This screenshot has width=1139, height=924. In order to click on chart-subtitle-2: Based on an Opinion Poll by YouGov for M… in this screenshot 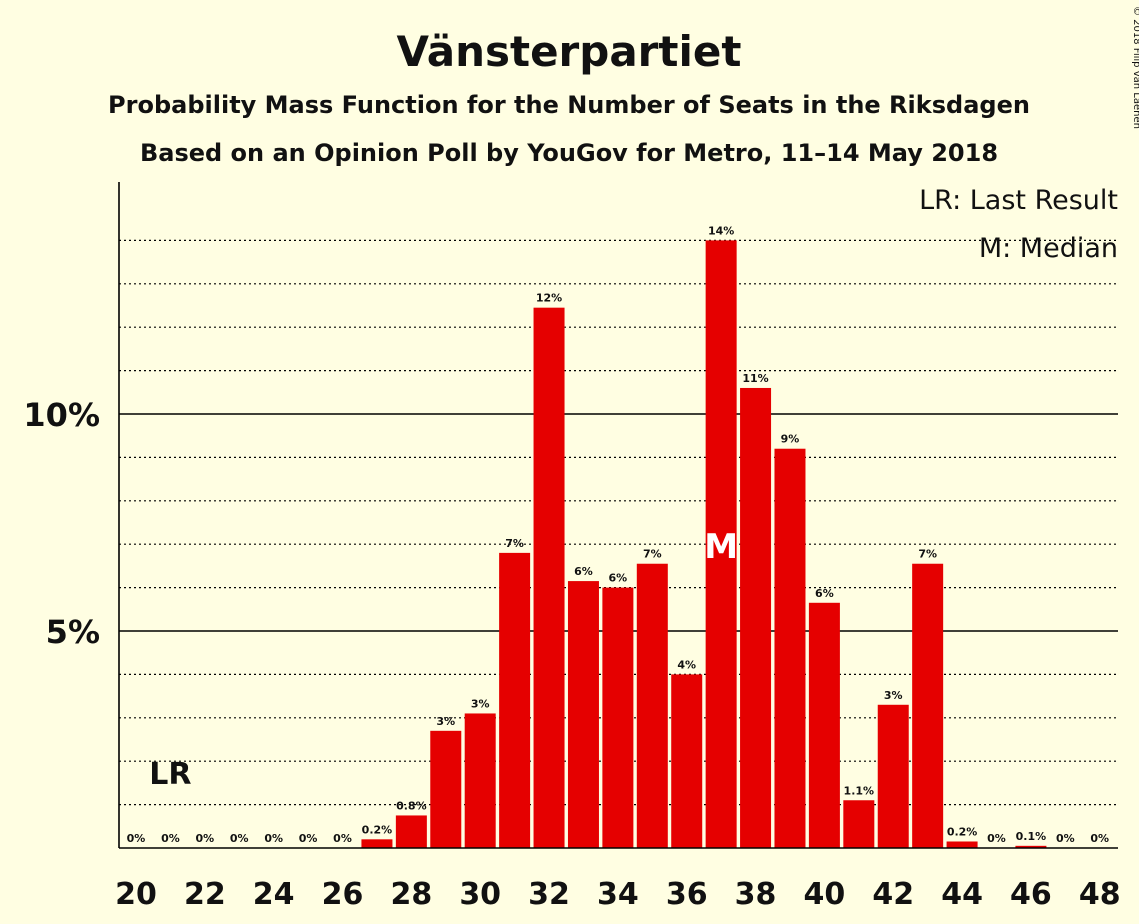, I will do `click(569, 153)`.